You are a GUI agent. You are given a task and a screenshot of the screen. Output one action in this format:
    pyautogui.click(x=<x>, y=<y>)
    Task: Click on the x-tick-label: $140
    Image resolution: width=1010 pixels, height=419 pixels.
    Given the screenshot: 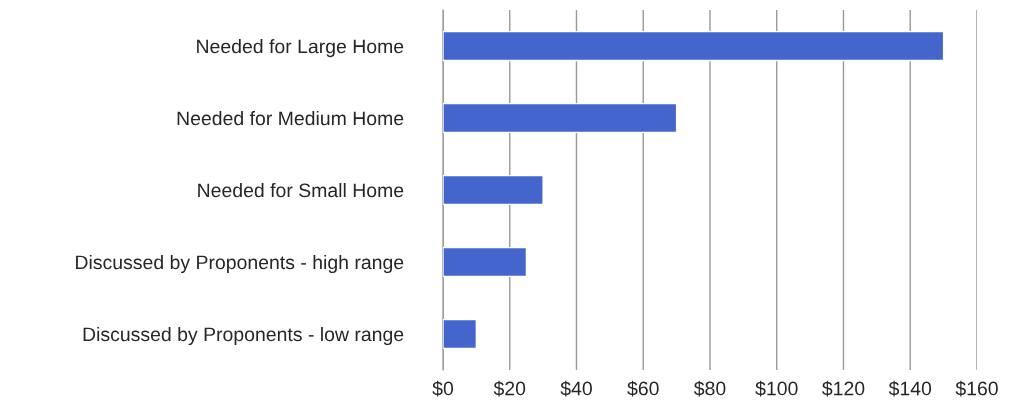 What is the action you would take?
    pyautogui.click(x=910, y=388)
    